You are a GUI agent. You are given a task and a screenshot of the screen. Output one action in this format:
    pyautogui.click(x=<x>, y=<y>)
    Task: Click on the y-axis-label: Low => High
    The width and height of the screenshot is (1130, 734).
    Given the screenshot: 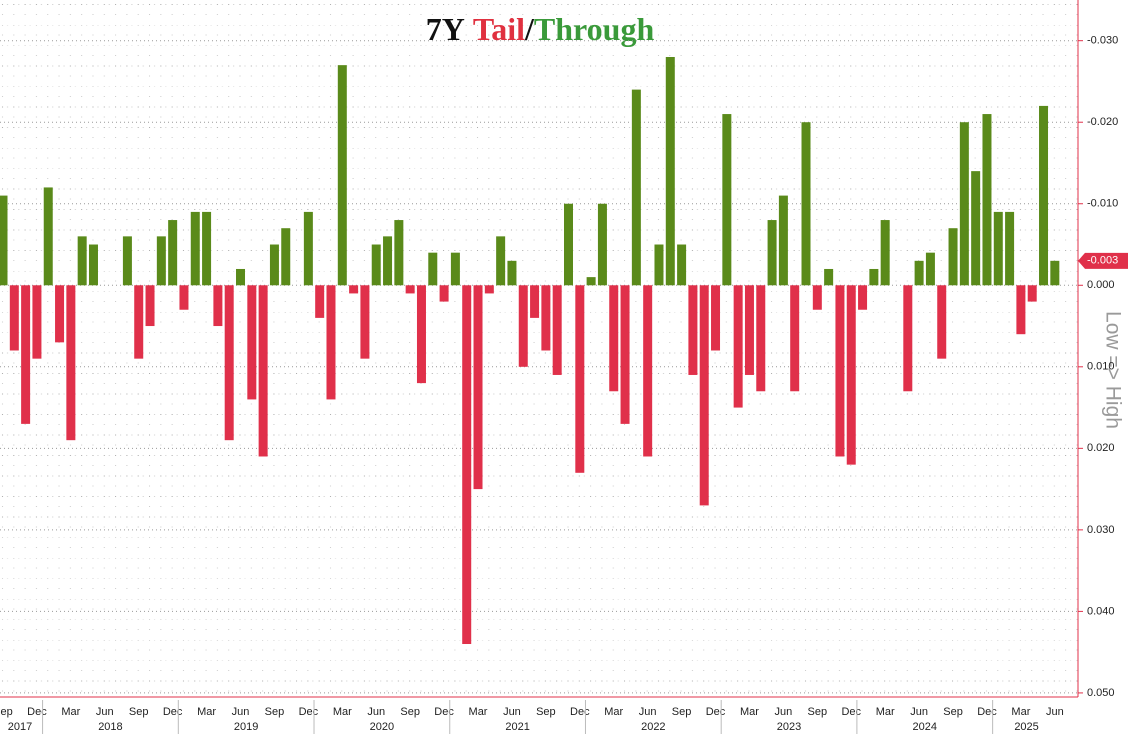 What is the action you would take?
    pyautogui.click(x=1112, y=370)
    